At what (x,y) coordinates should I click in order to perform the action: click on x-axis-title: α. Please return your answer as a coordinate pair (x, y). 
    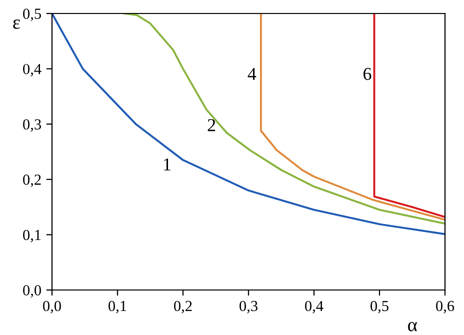
    Looking at the image, I should click on (413, 327).